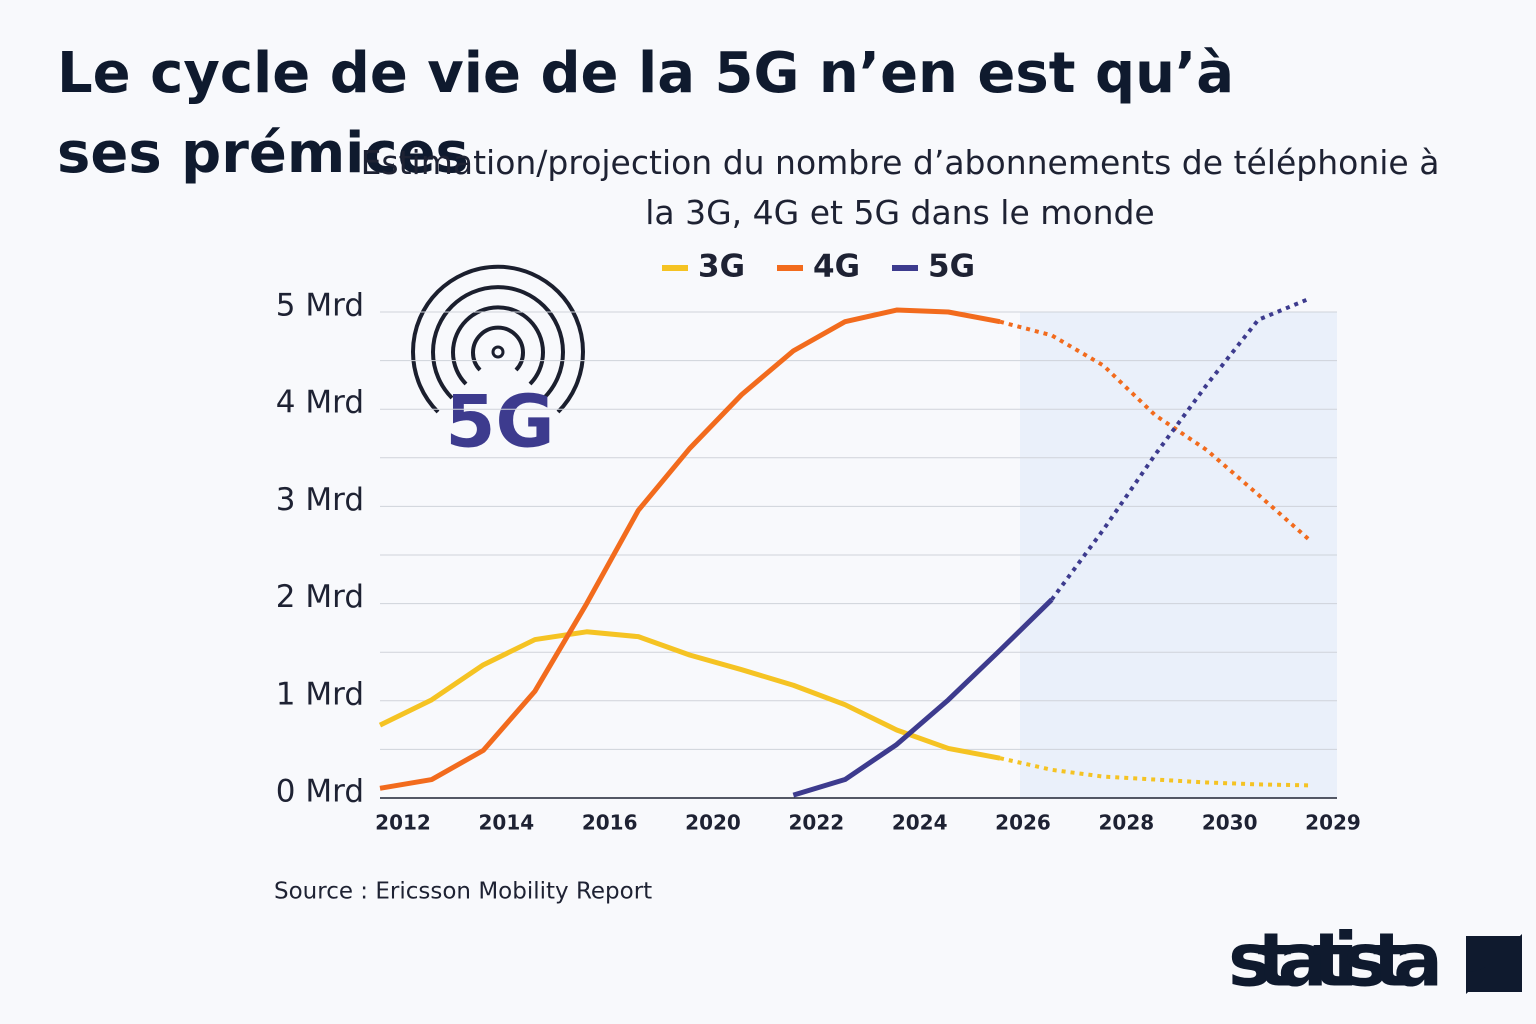 Image resolution: width=1536 pixels, height=1024 pixels. Describe the element at coordinates (1230, 823) in the screenshot. I see `x-tick-label: 2030` at that location.